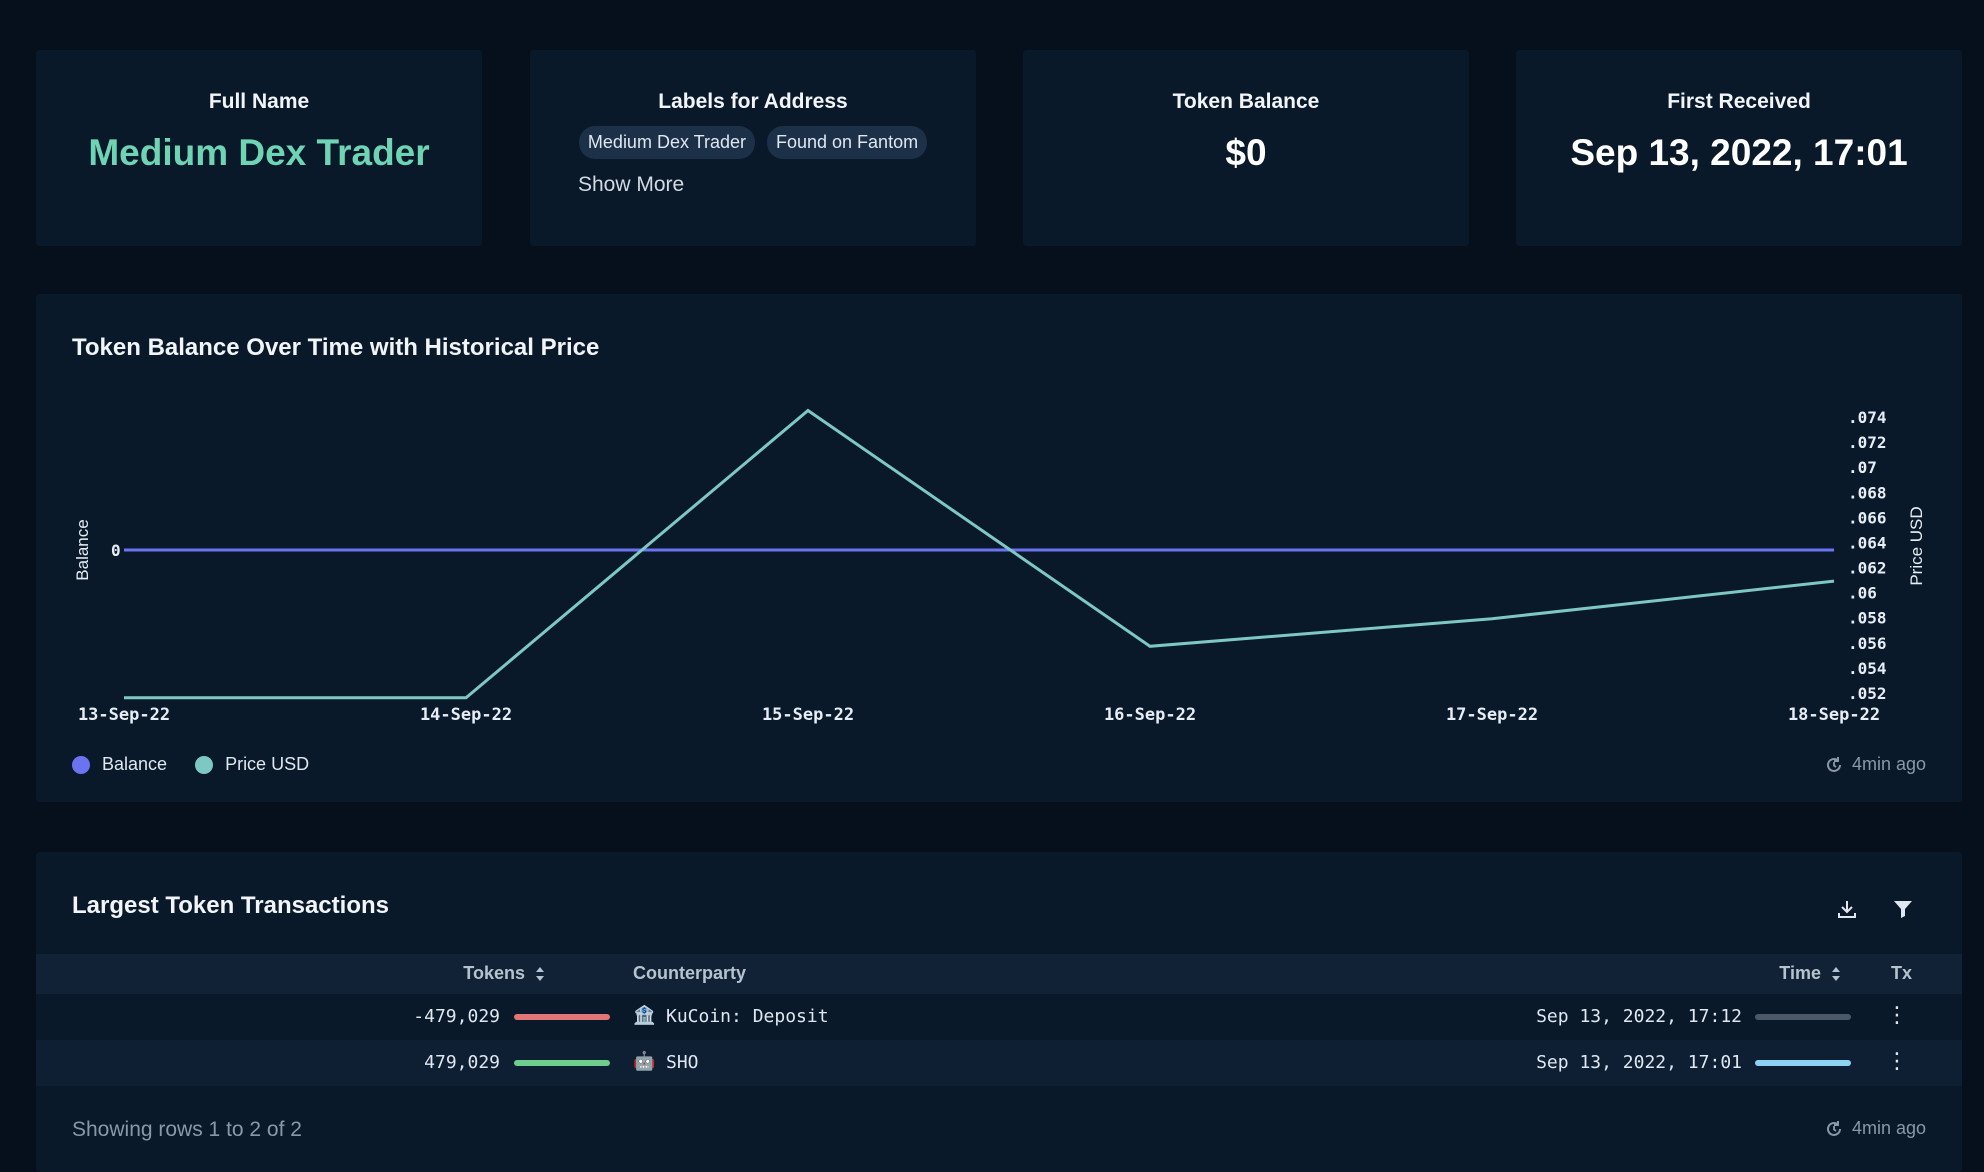  What do you see at coordinates (462, 1062) in the screenshot?
I see `row-tokens: 479,029` at bounding box center [462, 1062].